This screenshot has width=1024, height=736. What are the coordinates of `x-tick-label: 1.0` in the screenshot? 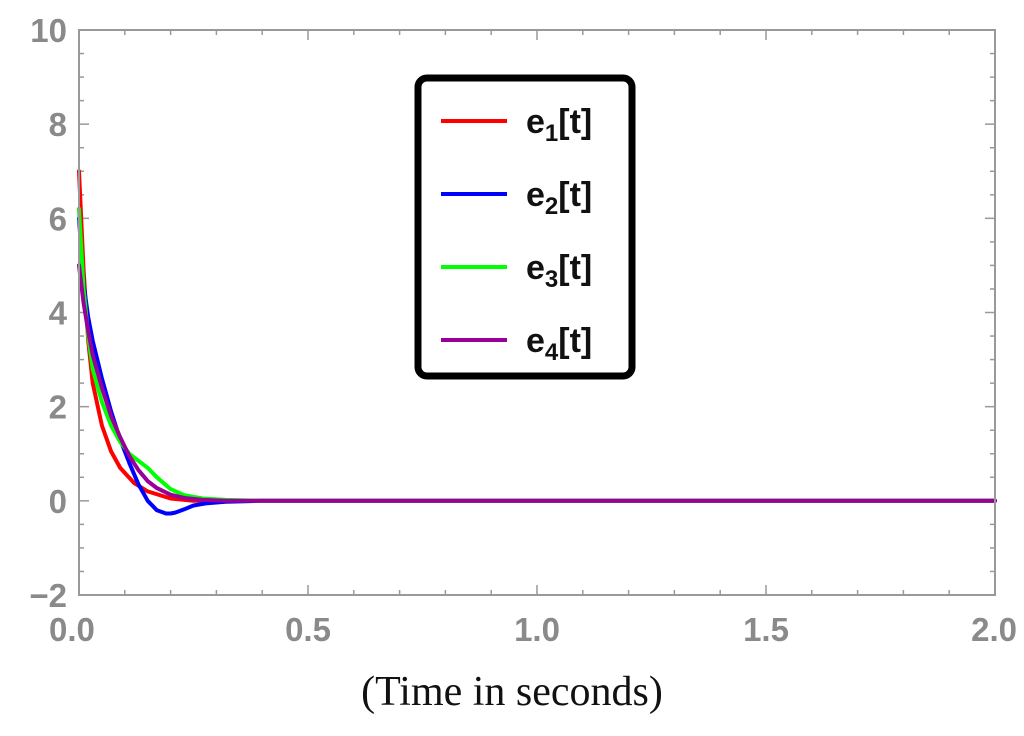 It's located at (537, 629).